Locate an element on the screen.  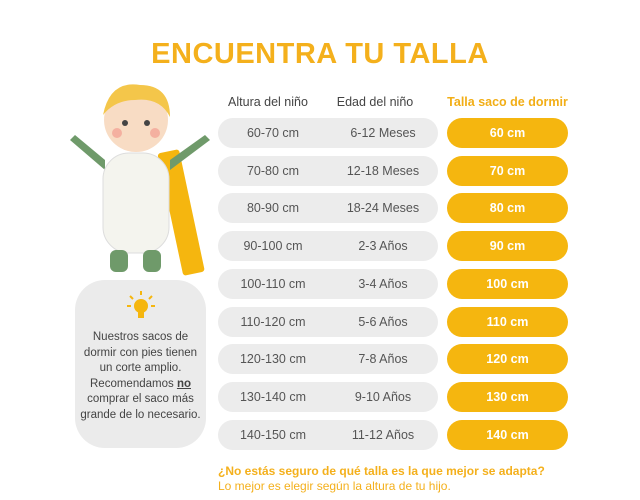
table-row: 80-90 cm 18-24 Meses 80 cm is located at coordinates (394, 208).